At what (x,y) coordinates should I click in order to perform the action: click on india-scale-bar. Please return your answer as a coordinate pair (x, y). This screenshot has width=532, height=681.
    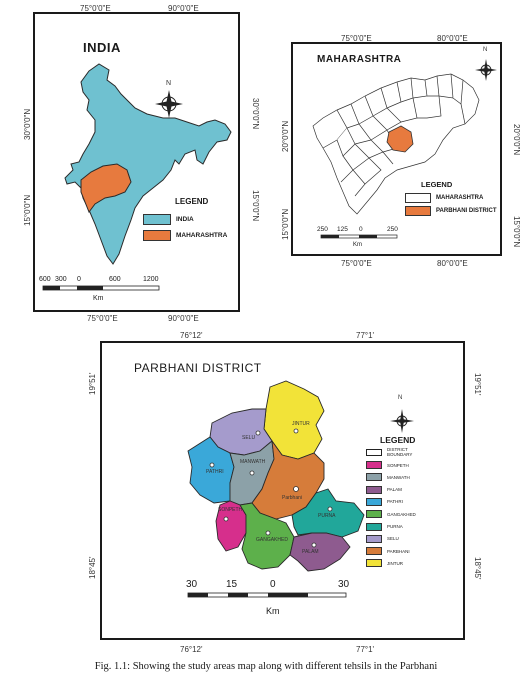
    Looking at the image, I should click on (101, 288).